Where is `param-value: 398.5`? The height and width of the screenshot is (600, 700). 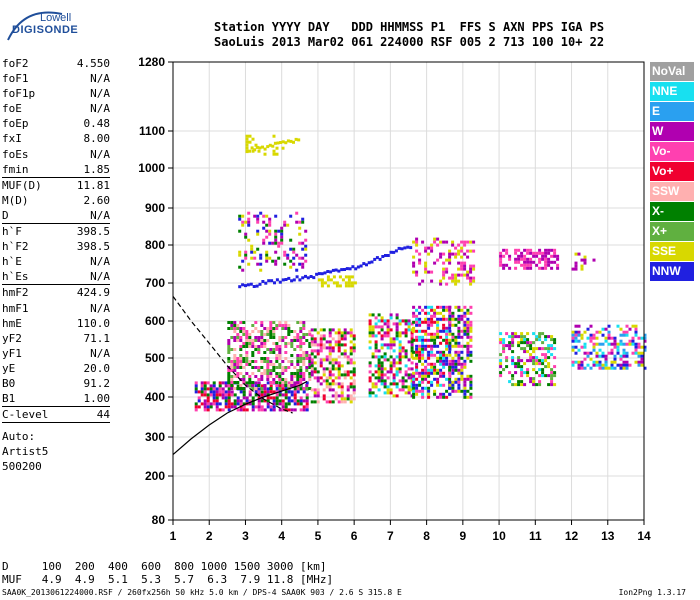 param-value: 398.5 is located at coordinates (93, 232).